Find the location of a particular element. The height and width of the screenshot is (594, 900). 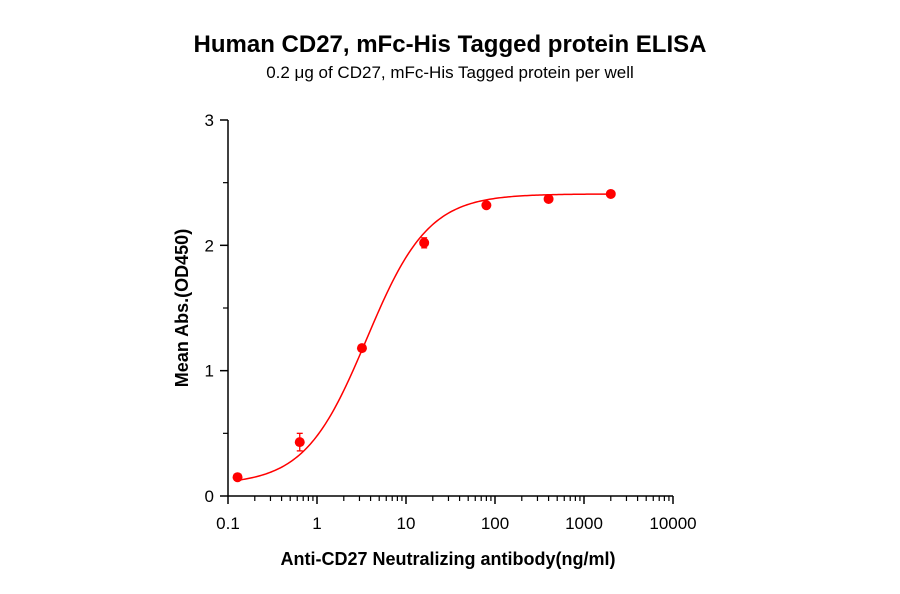

x-axis-ticks: 0.1 1 10 100 1000 10000 is located at coordinates (456, 514).